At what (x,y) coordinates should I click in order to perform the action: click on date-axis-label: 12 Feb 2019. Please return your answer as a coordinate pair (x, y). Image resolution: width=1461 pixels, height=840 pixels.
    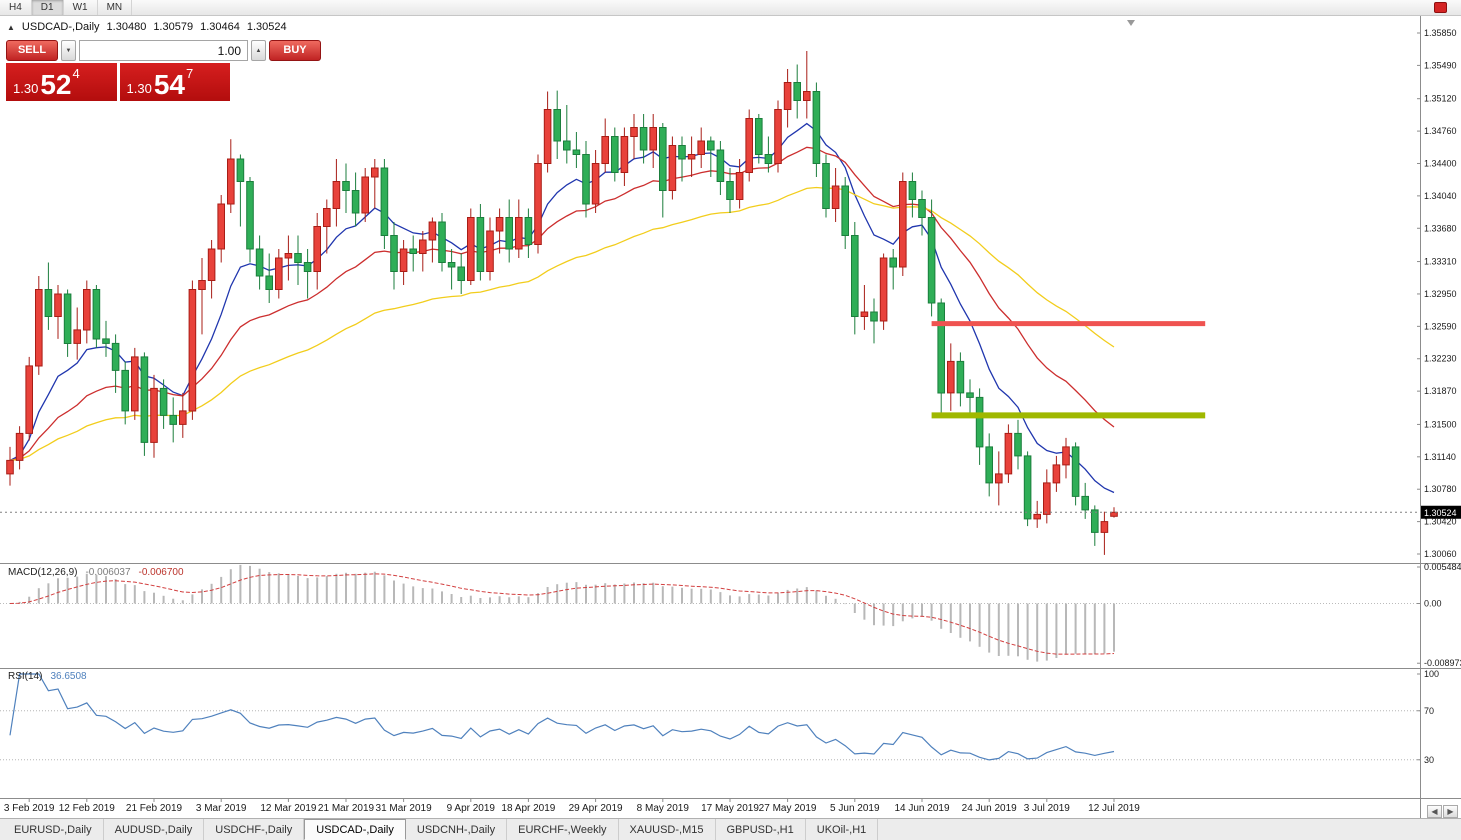
    Looking at the image, I should click on (87, 808).